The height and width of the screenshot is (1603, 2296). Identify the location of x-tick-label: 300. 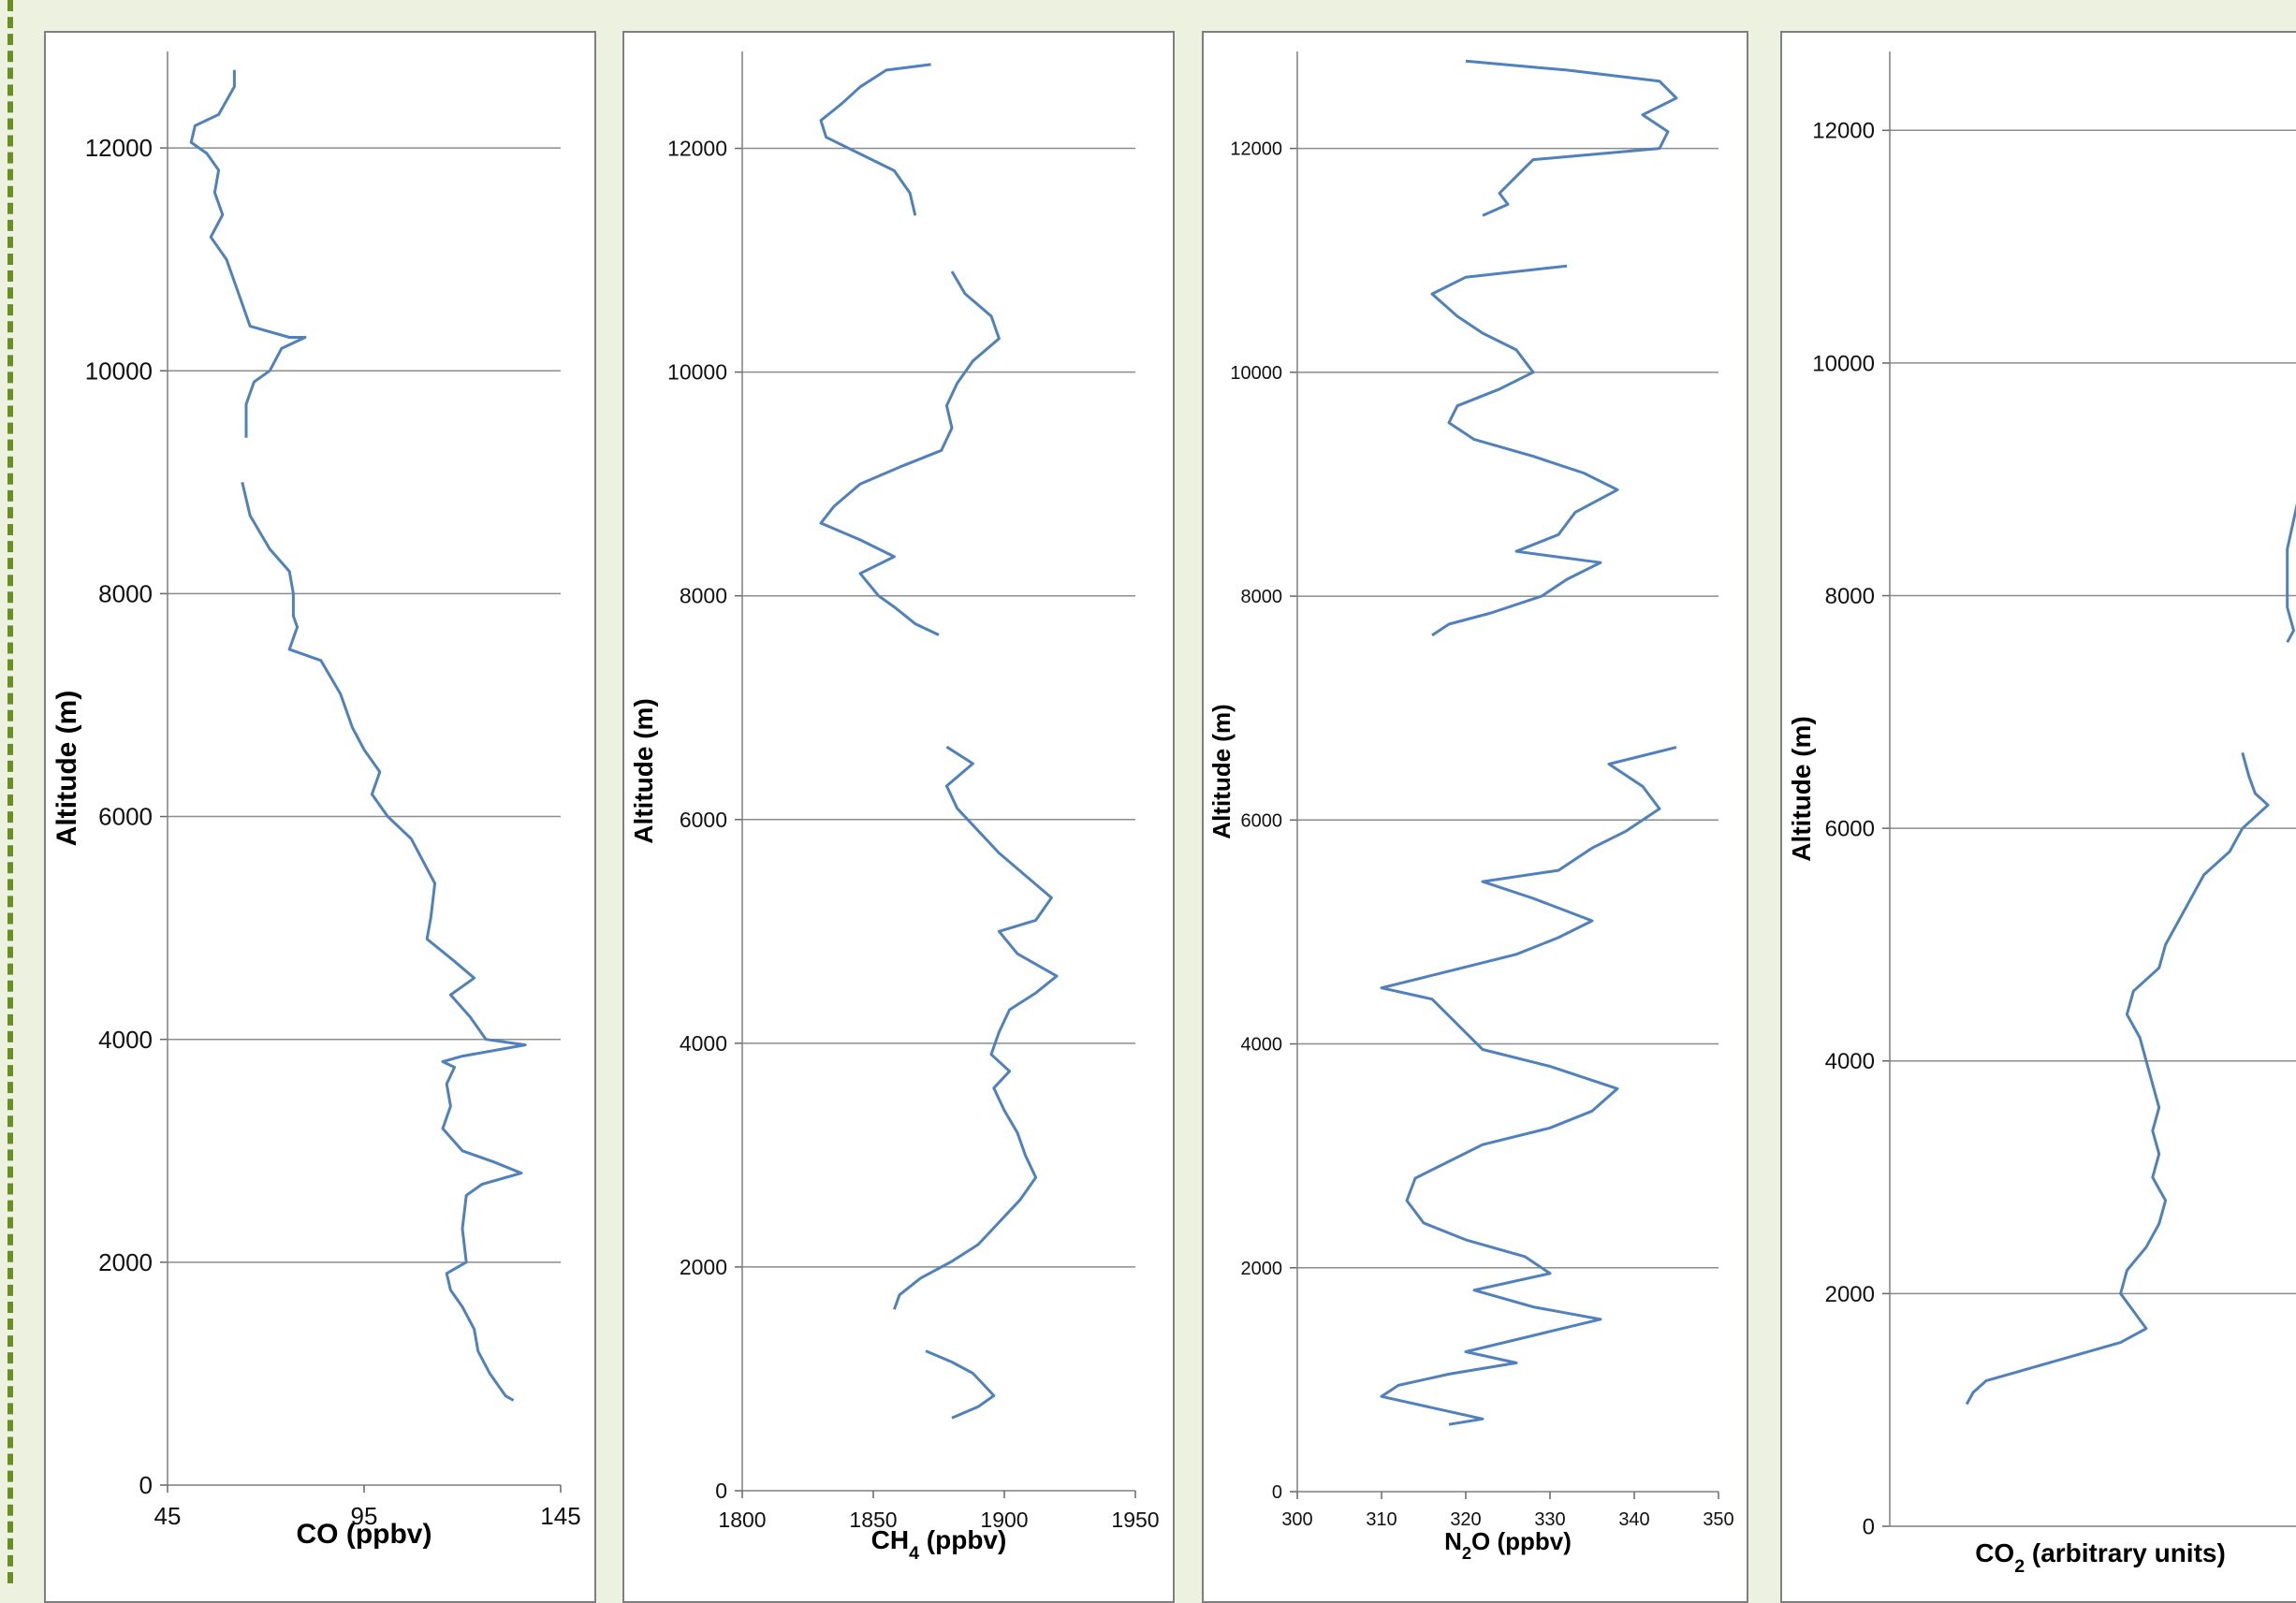
(1297, 1519).